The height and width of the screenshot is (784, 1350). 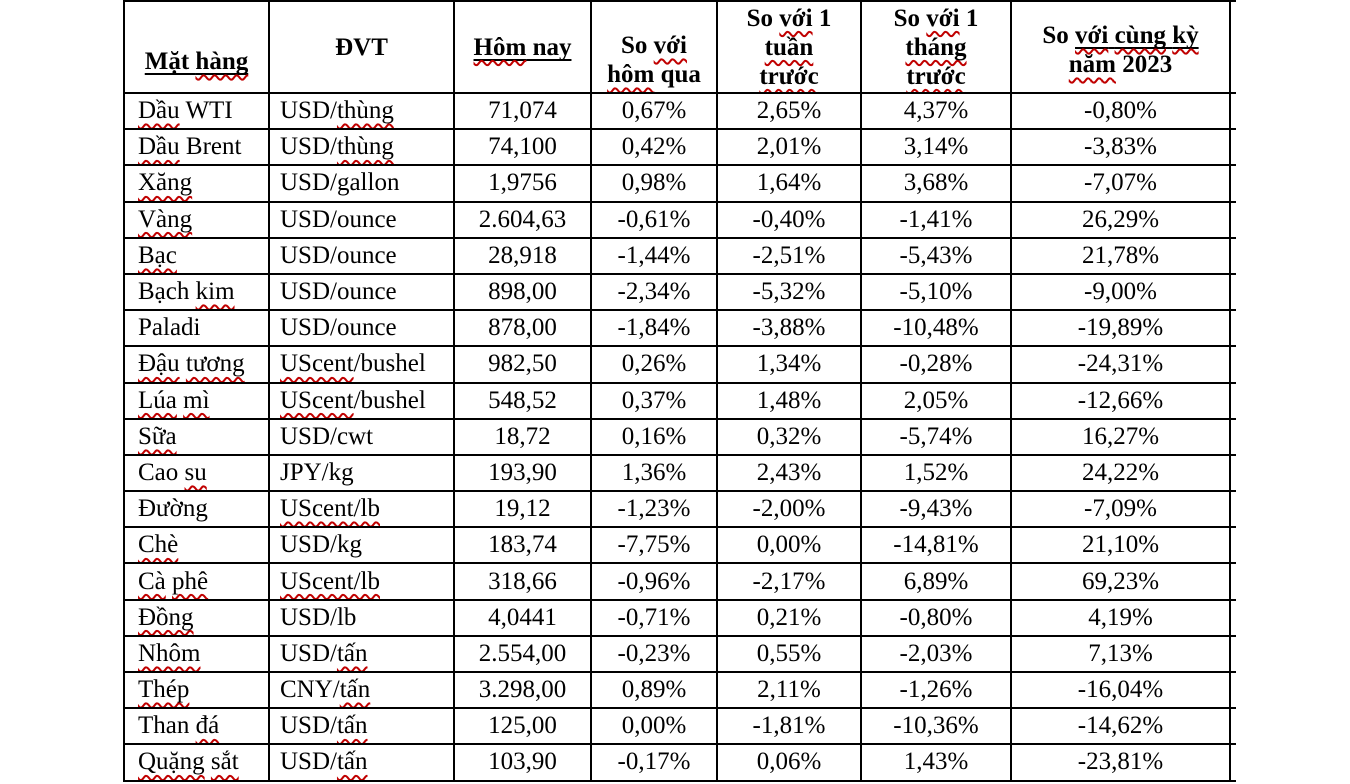 What do you see at coordinates (936, 400) in the screenshot?
I see `vs-month-cell: 2,05%` at bounding box center [936, 400].